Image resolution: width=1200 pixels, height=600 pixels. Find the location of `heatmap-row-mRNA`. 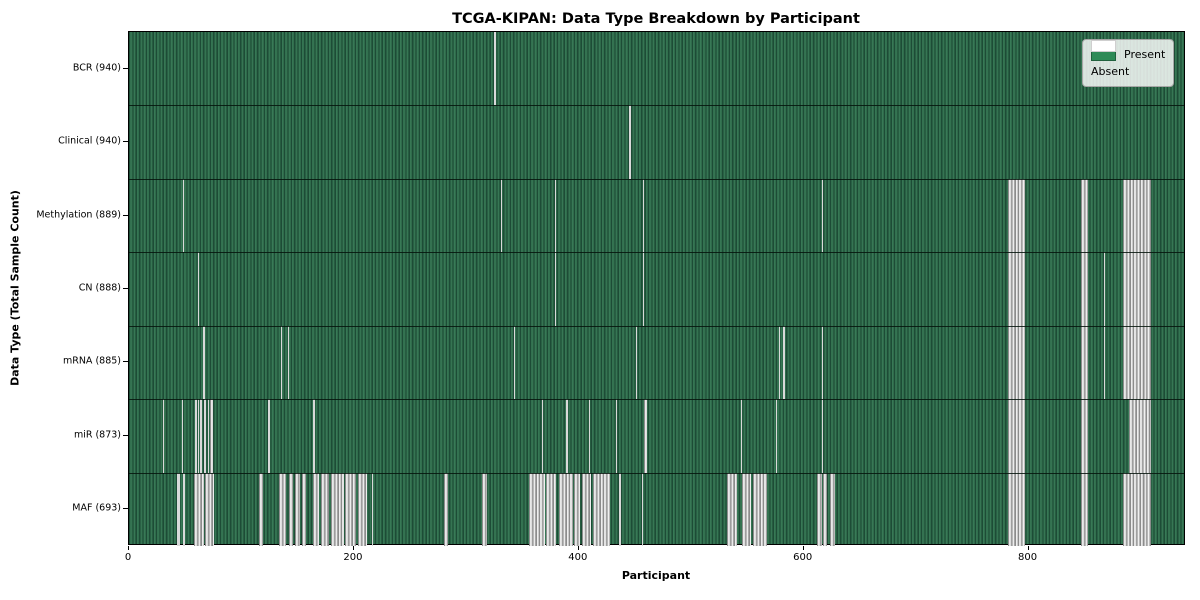

heatmap-row-mRNA is located at coordinates (656, 362).